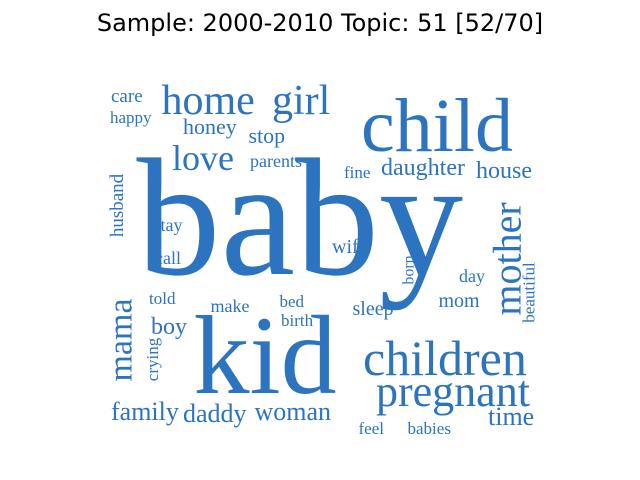 The height and width of the screenshot is (480, 640). What do you see at coordinates (121, 340) in the screenshot?
I see `word-mama: mama` at bounding box center [121, 340].